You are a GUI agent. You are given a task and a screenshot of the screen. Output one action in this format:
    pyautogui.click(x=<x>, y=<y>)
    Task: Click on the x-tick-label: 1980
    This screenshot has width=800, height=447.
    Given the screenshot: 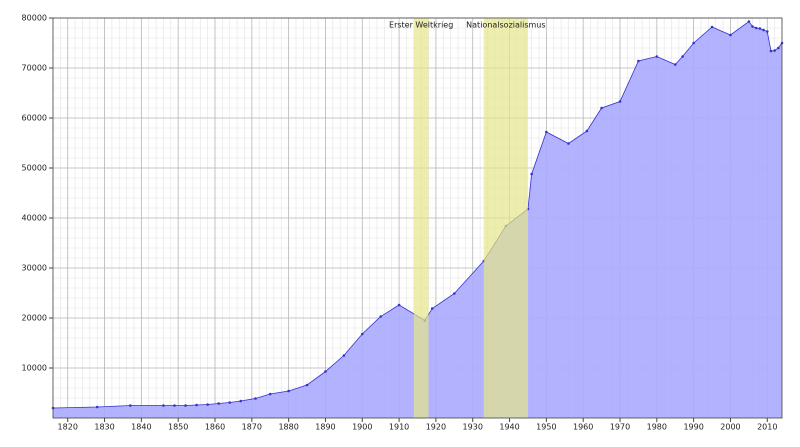 What is the action you would take?
    pyautogui.click(x=657, y=427)
    